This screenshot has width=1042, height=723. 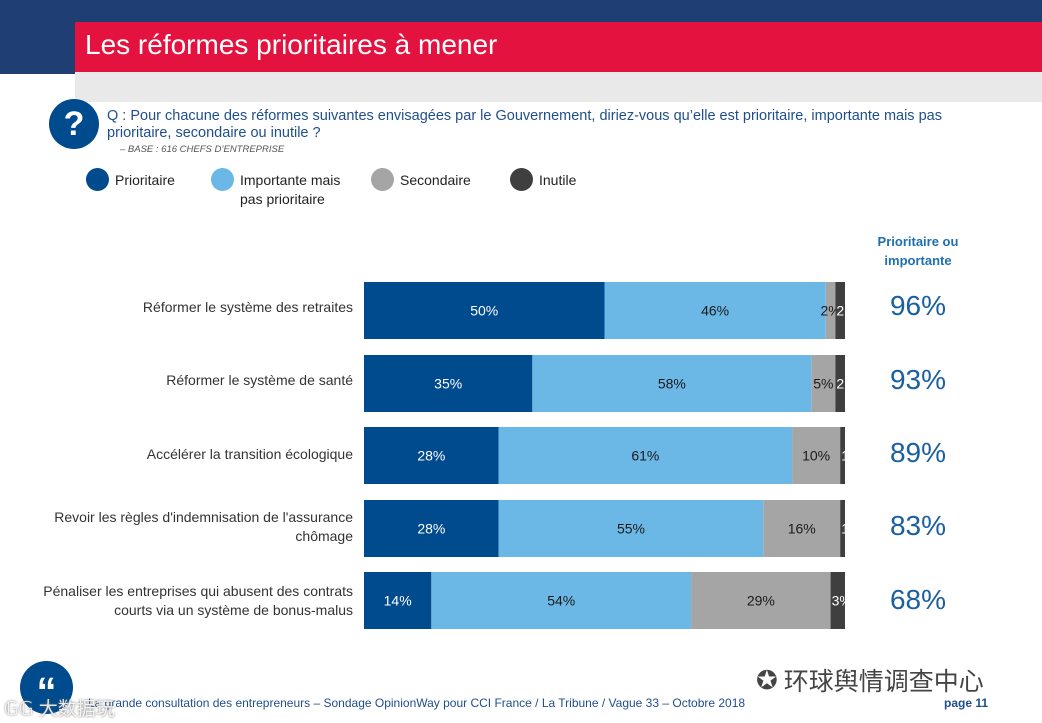 I want to click on data-label: 50%, so click(x=484, y=311).